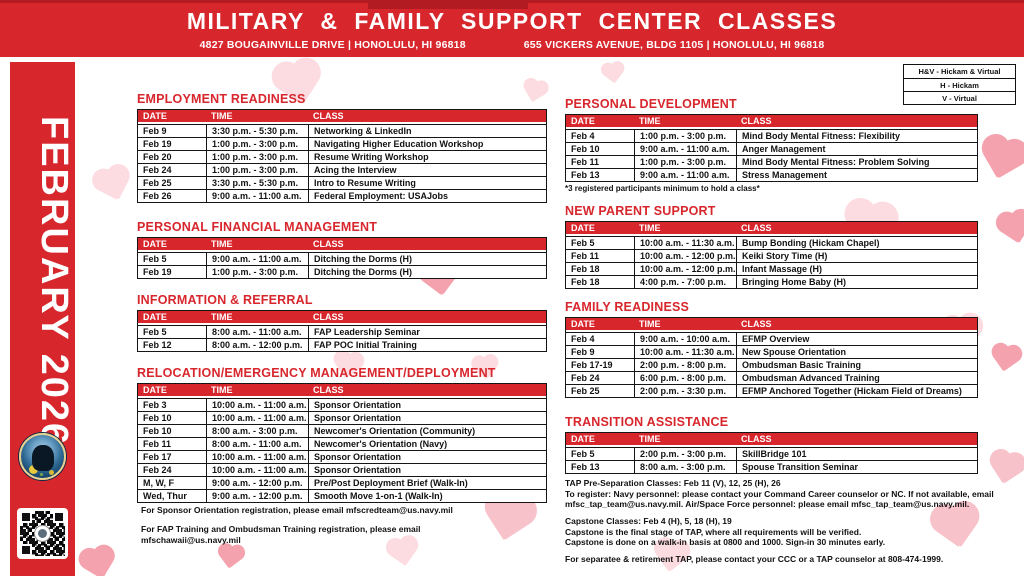  What do you see at coordinates (427, 170) in the screenshot?
I see `class-cell: Acing the Interview` at bounding box center [427, 170].